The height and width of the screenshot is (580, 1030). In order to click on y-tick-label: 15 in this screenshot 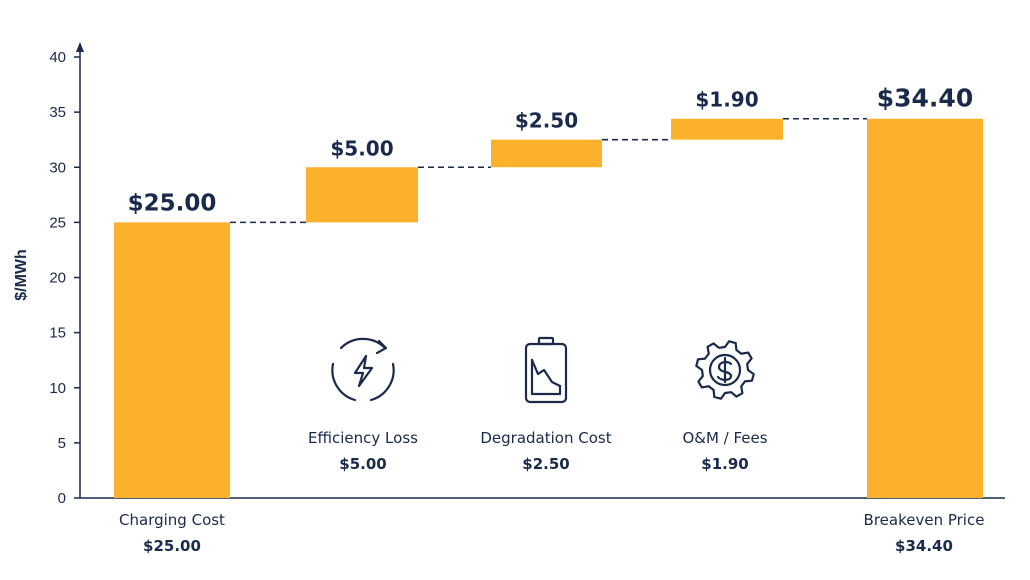, I will do `click(57, 333)`.